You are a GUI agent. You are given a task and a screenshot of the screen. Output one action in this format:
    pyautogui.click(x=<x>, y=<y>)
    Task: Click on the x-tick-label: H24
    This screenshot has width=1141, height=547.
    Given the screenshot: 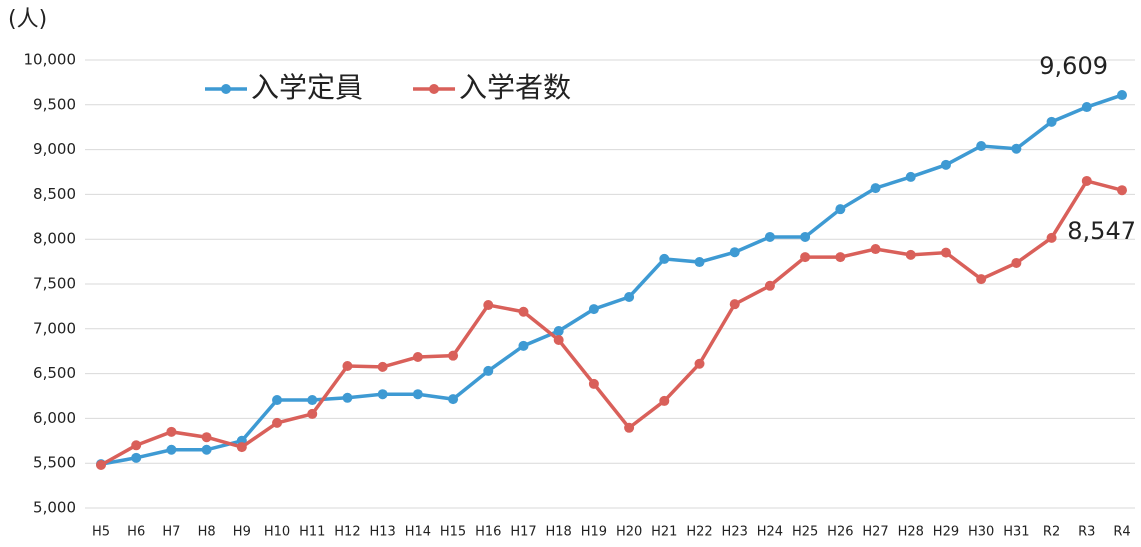 What is the action you would take?
    pyautogui.click(x=770, y=532)
    